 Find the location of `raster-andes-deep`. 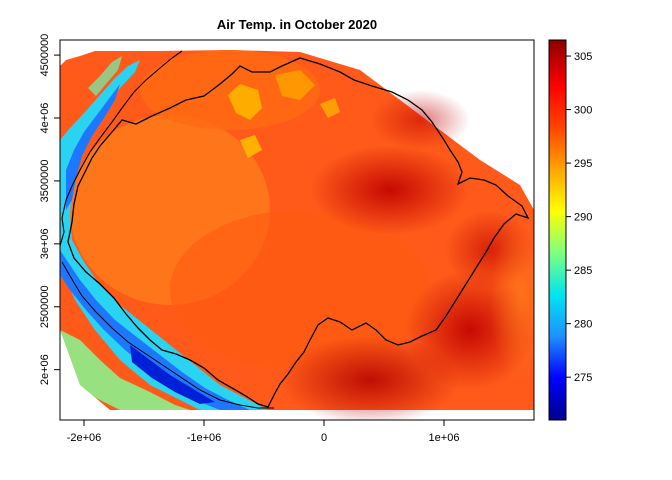

raster-andes-deep is located at coordinates (172, 374).